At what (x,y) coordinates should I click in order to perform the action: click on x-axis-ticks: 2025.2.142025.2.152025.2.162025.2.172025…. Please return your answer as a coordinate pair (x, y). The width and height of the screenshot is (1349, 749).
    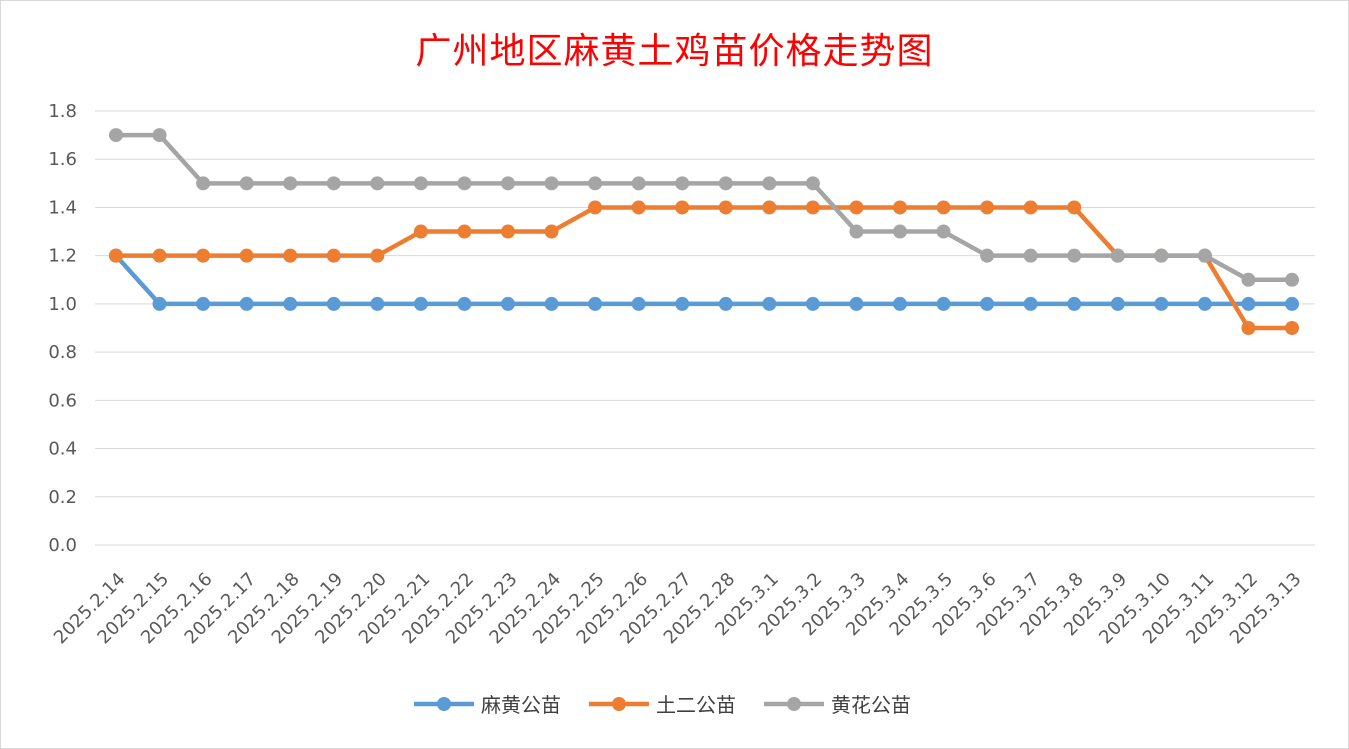
    Looking at the image, I should click on (678, 609).